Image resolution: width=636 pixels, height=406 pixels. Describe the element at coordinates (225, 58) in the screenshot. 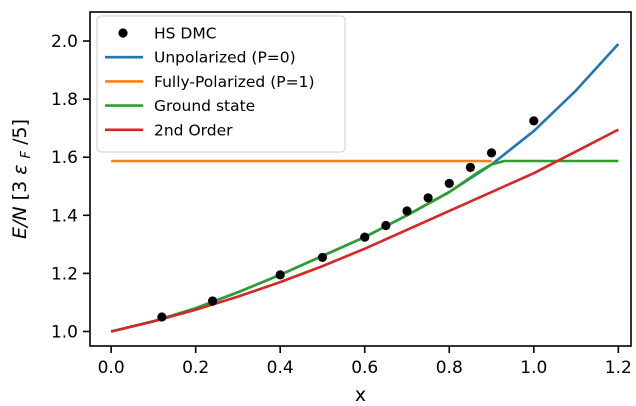

I see `legend-label: Unpolarized (P=0)` at that location.